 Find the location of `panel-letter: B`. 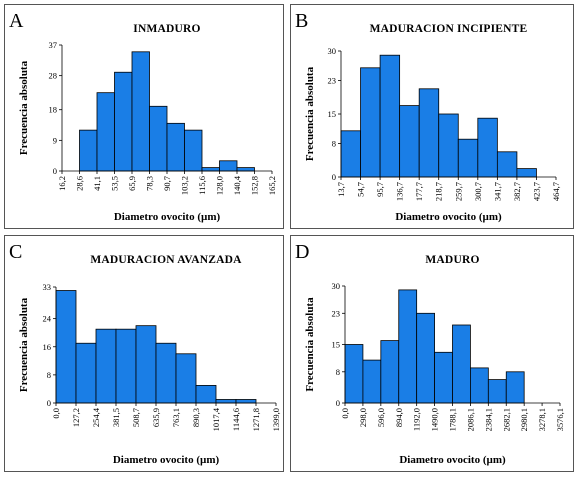

panel-letter: B is located at coordinates (301, 21).